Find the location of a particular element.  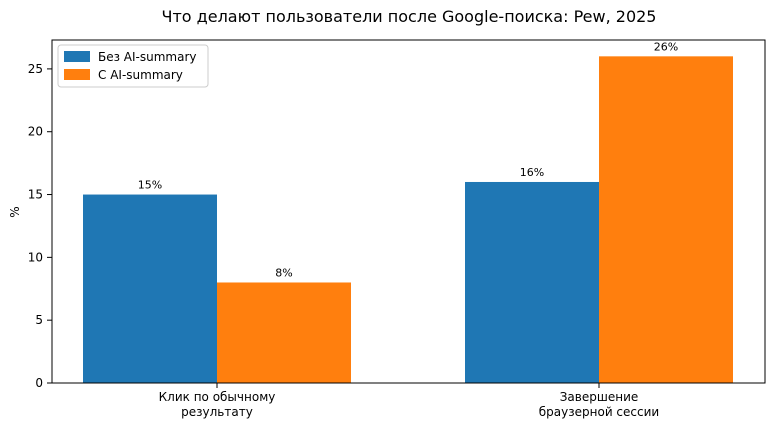

x-tick-label-0-0: Клик по обычному is located at coordinates (217, 397).